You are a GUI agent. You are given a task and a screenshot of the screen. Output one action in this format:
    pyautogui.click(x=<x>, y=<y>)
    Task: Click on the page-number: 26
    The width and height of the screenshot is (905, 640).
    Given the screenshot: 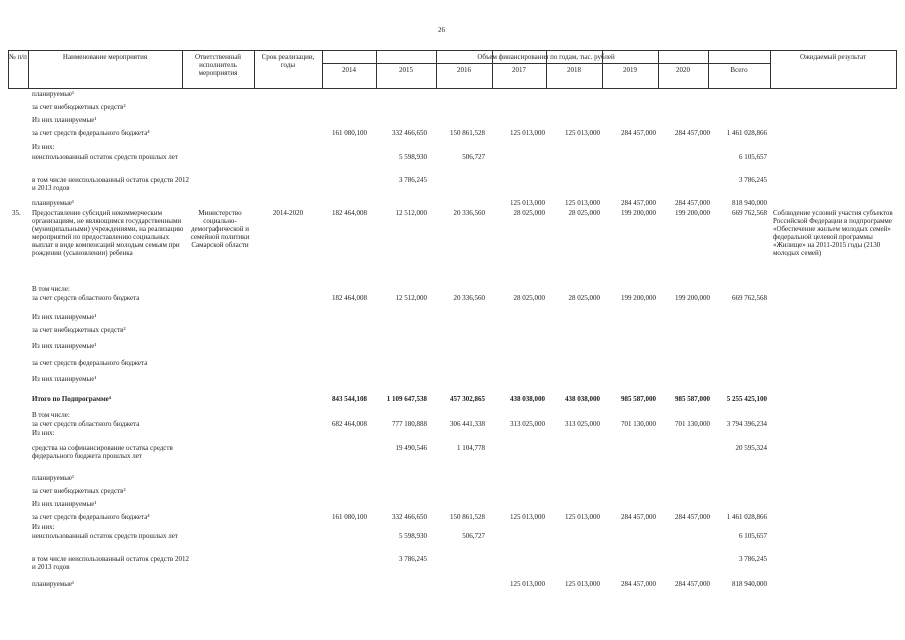 What is the action you would take?
    pyautogui.click(x=441, y=30)
    